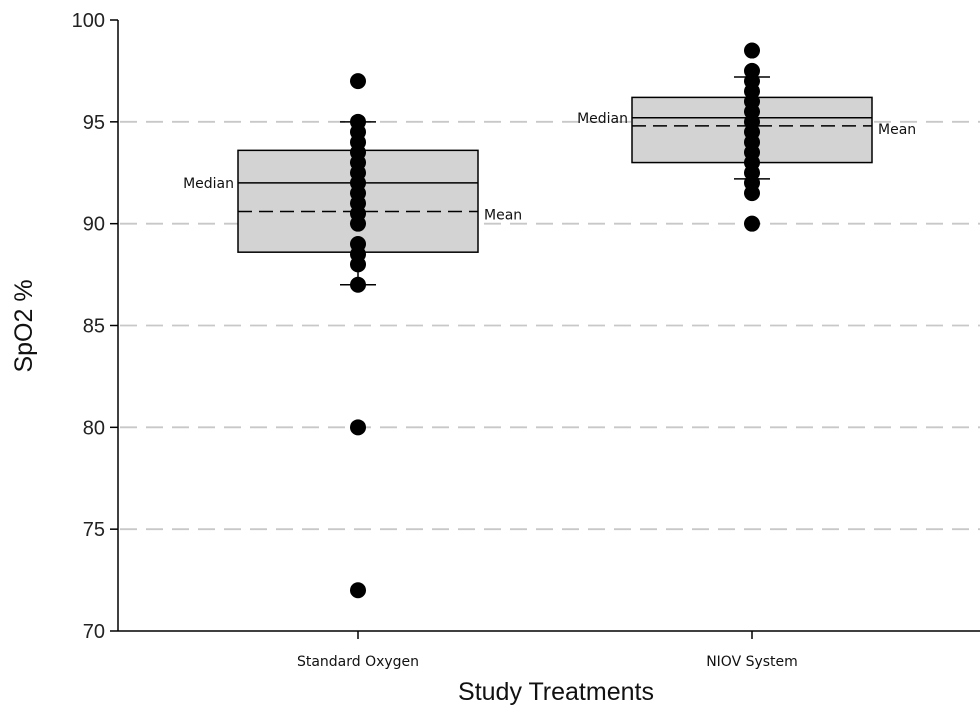 The height and width of the screenshot is (706, 980). What do you see at coordinates (897, 130) in the screenshot?
I see `mean-label-niov-system: Mean` at bounding box center [897, 130].